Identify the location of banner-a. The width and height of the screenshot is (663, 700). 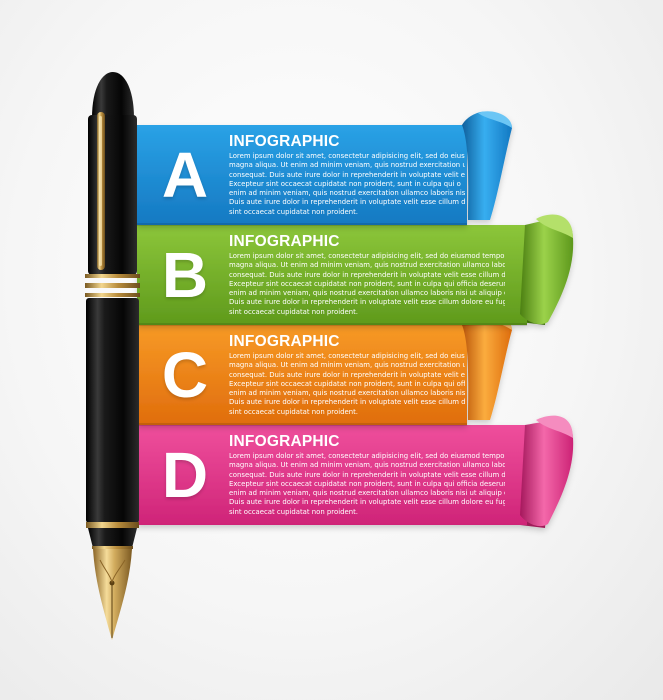
(324, 168).